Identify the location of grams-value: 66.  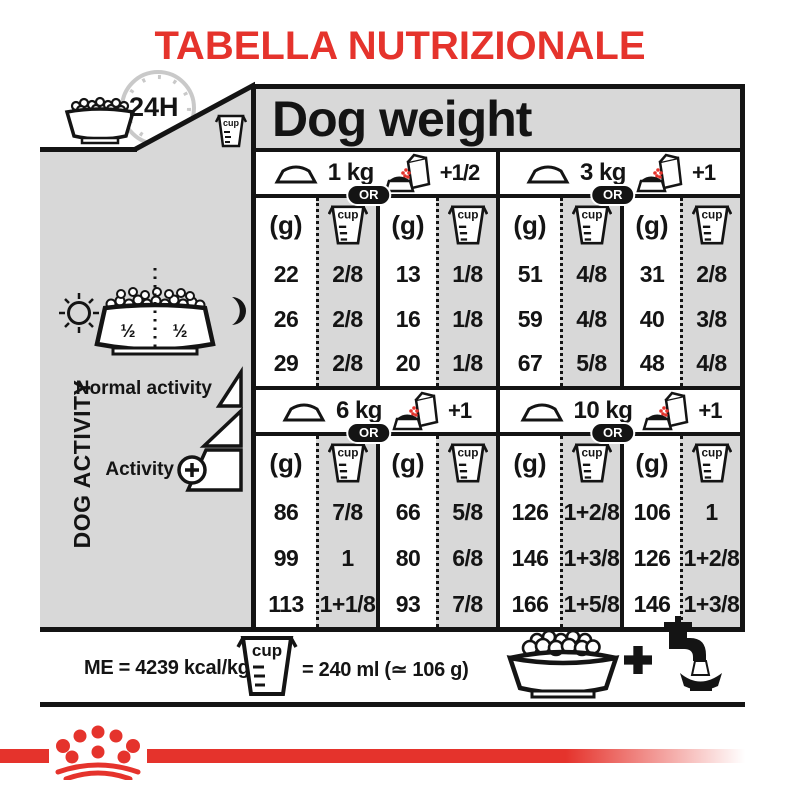
(408, 512).